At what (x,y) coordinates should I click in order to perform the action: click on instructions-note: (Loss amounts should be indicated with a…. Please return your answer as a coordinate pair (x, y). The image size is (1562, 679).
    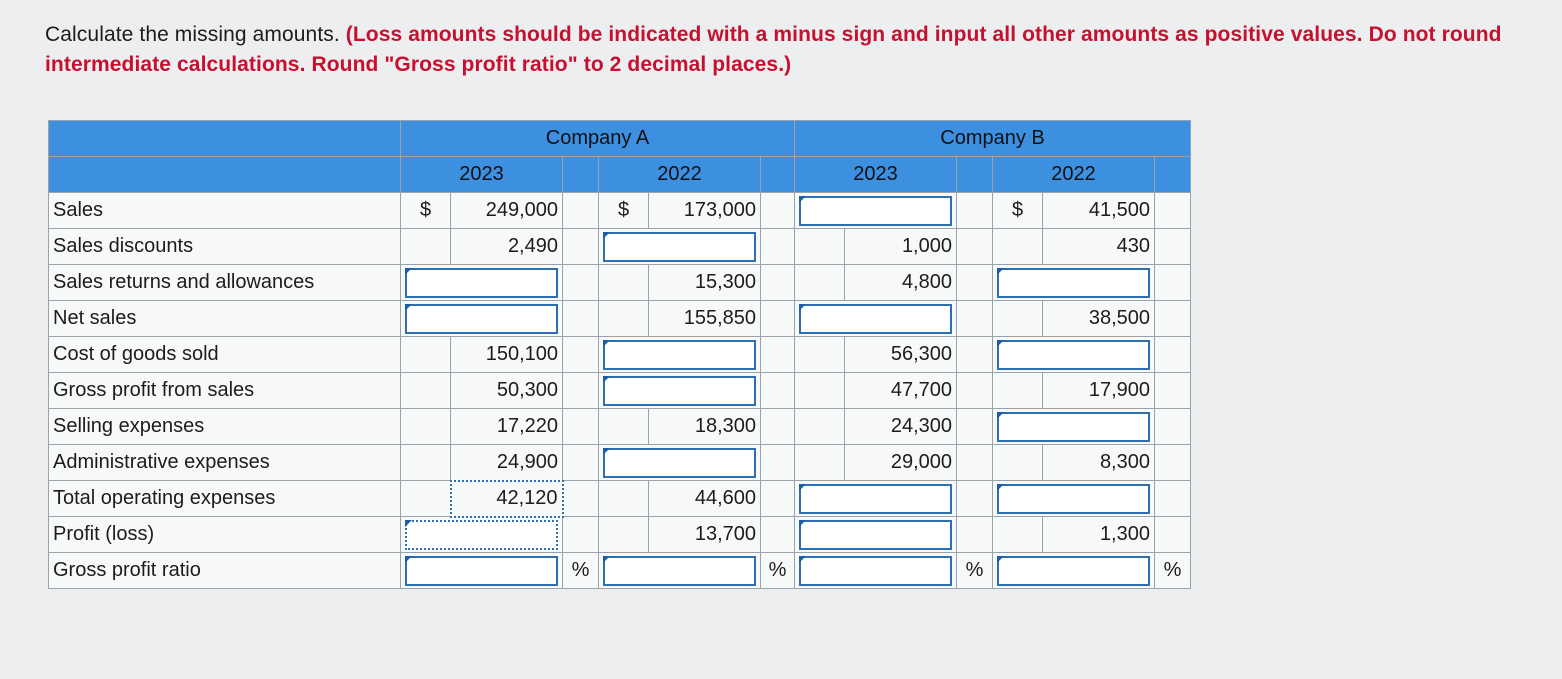
    Looking at the image, I should click on (773, 49).